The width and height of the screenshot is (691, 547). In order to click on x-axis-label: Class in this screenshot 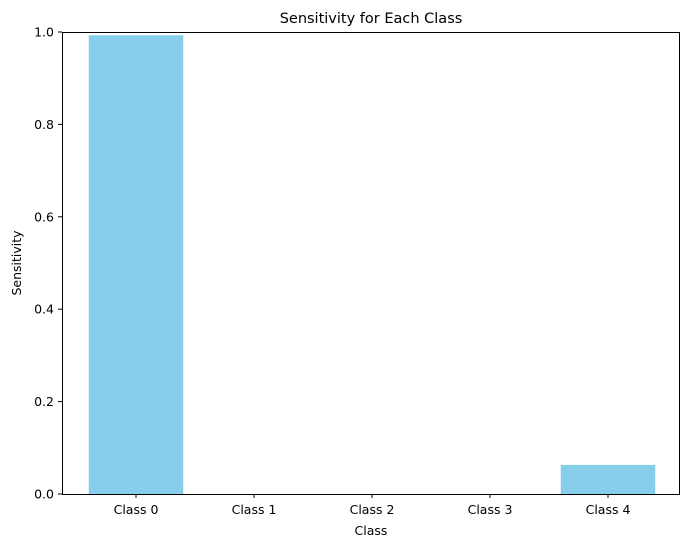, I will do `click(371, 530)`.